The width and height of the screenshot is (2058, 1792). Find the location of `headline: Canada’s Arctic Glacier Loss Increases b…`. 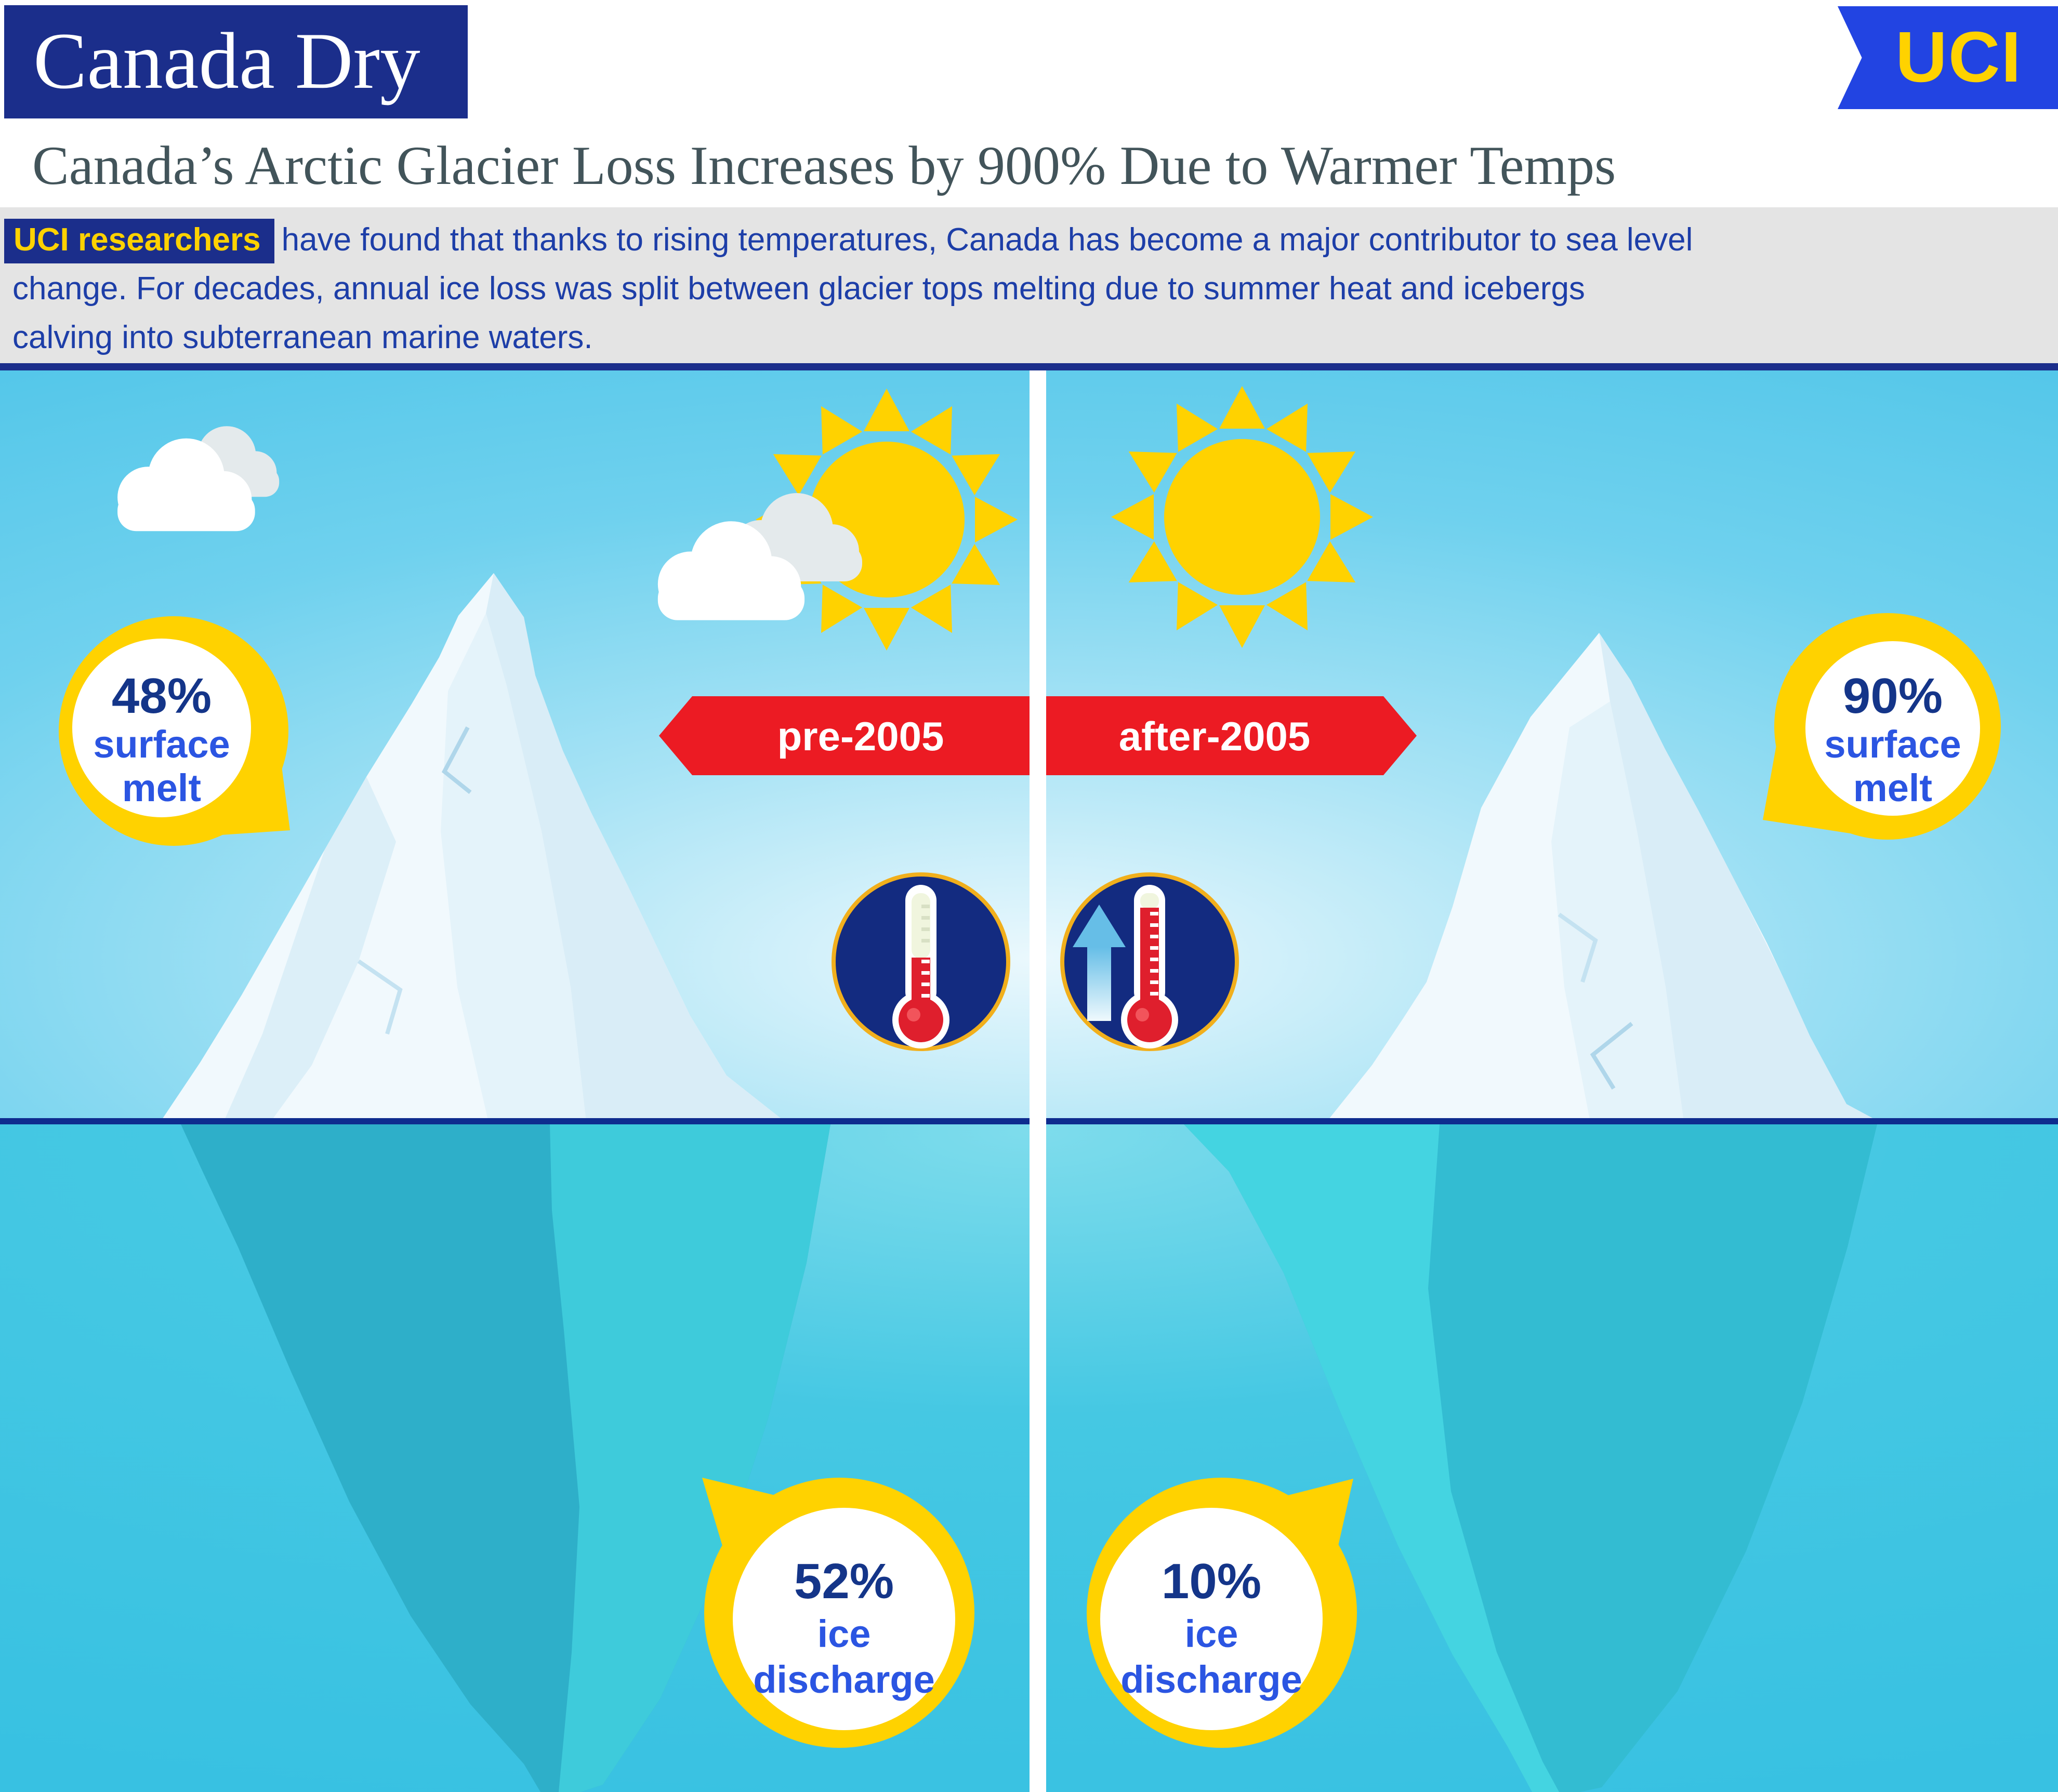

headline: Canada’s Arctic Glacier Loss Increases b… is located at coordinates (824, 165).